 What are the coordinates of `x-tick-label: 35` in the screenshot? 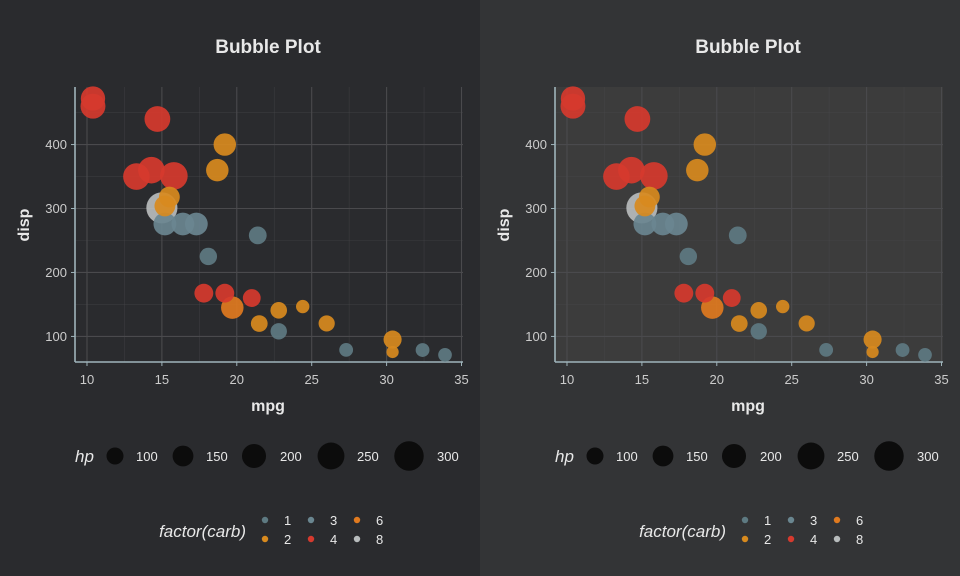 It's located at (941, 379).